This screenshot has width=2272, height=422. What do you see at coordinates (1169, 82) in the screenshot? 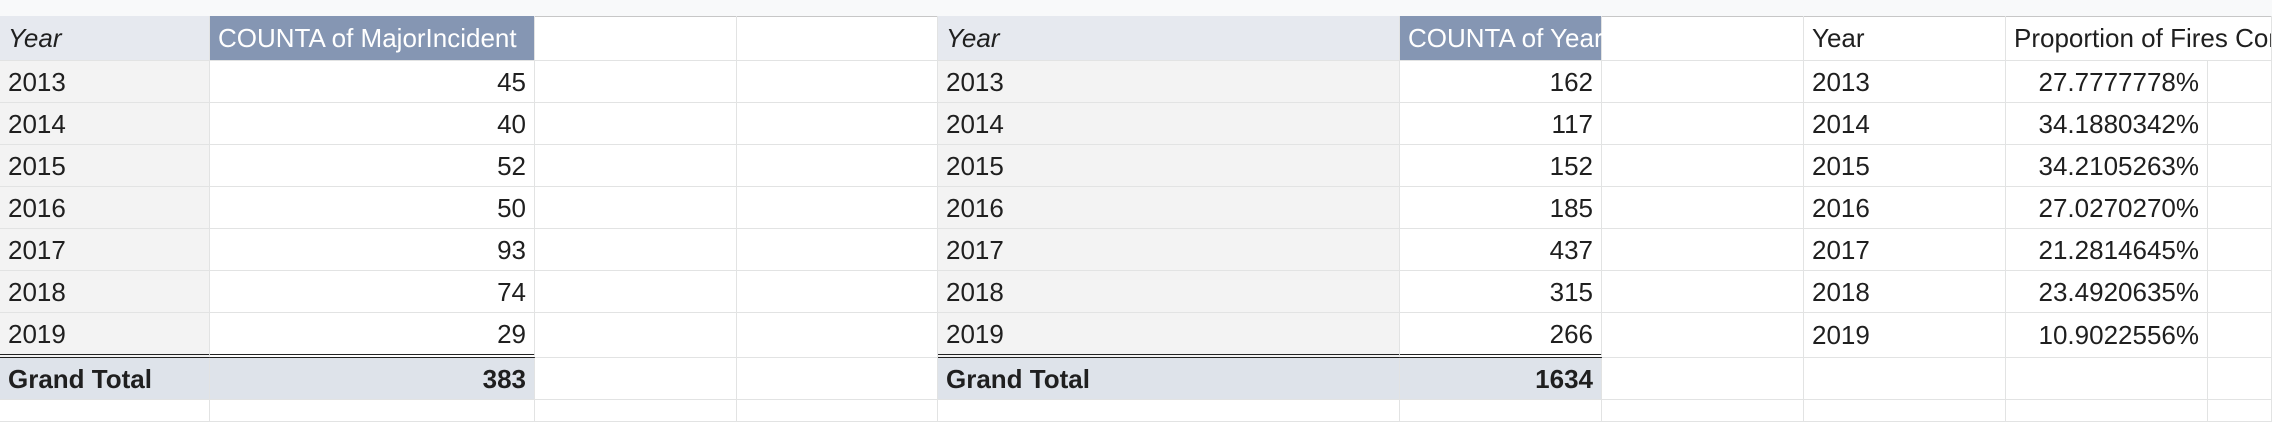
I see `pivot2-year-cell: 2013` at bounding box center [1169, 82].